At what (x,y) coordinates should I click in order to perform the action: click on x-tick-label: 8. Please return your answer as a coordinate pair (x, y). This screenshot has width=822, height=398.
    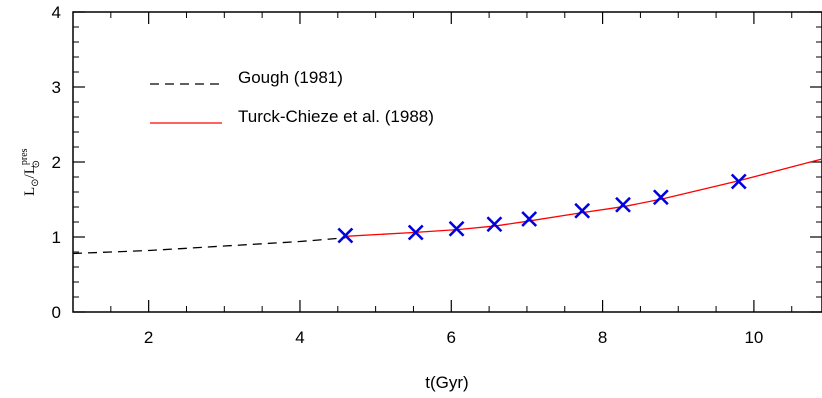
    Looking at the image, I should click on (602, 337).